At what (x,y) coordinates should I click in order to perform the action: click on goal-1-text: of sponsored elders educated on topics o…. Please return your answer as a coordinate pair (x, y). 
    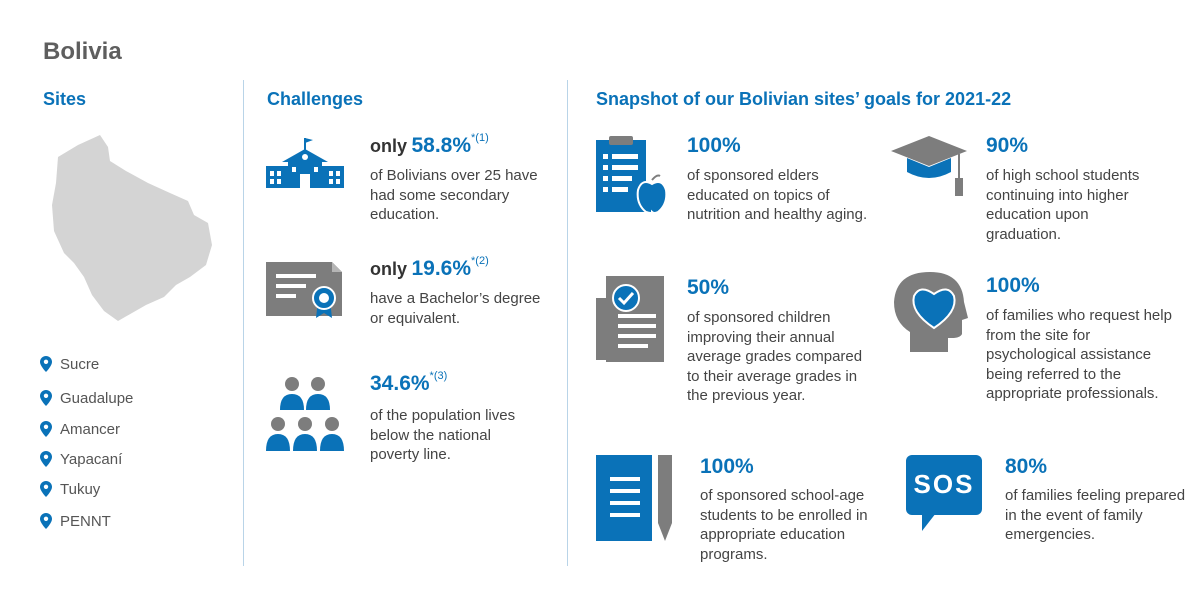
    Looking at the image, I should click on (777, 195).